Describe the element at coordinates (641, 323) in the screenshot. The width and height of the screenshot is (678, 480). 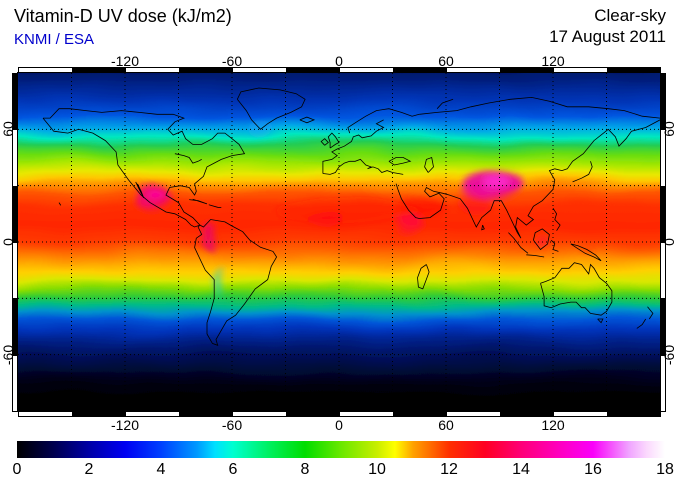
I see `coastline-new-zealand-south` at that location.